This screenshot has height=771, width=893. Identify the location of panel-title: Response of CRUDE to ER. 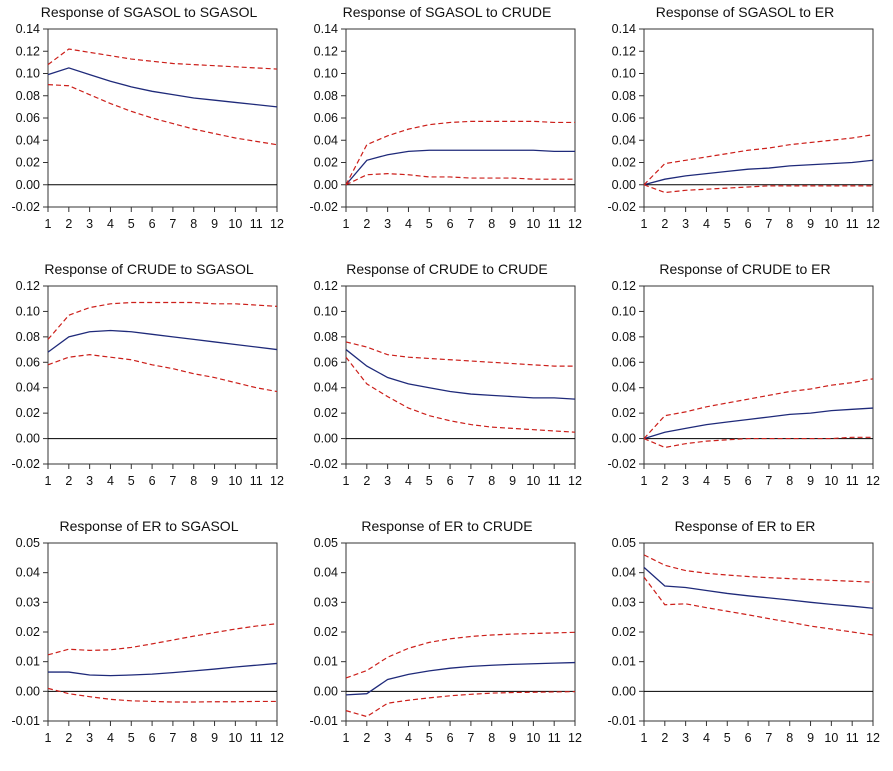
(745, 269).